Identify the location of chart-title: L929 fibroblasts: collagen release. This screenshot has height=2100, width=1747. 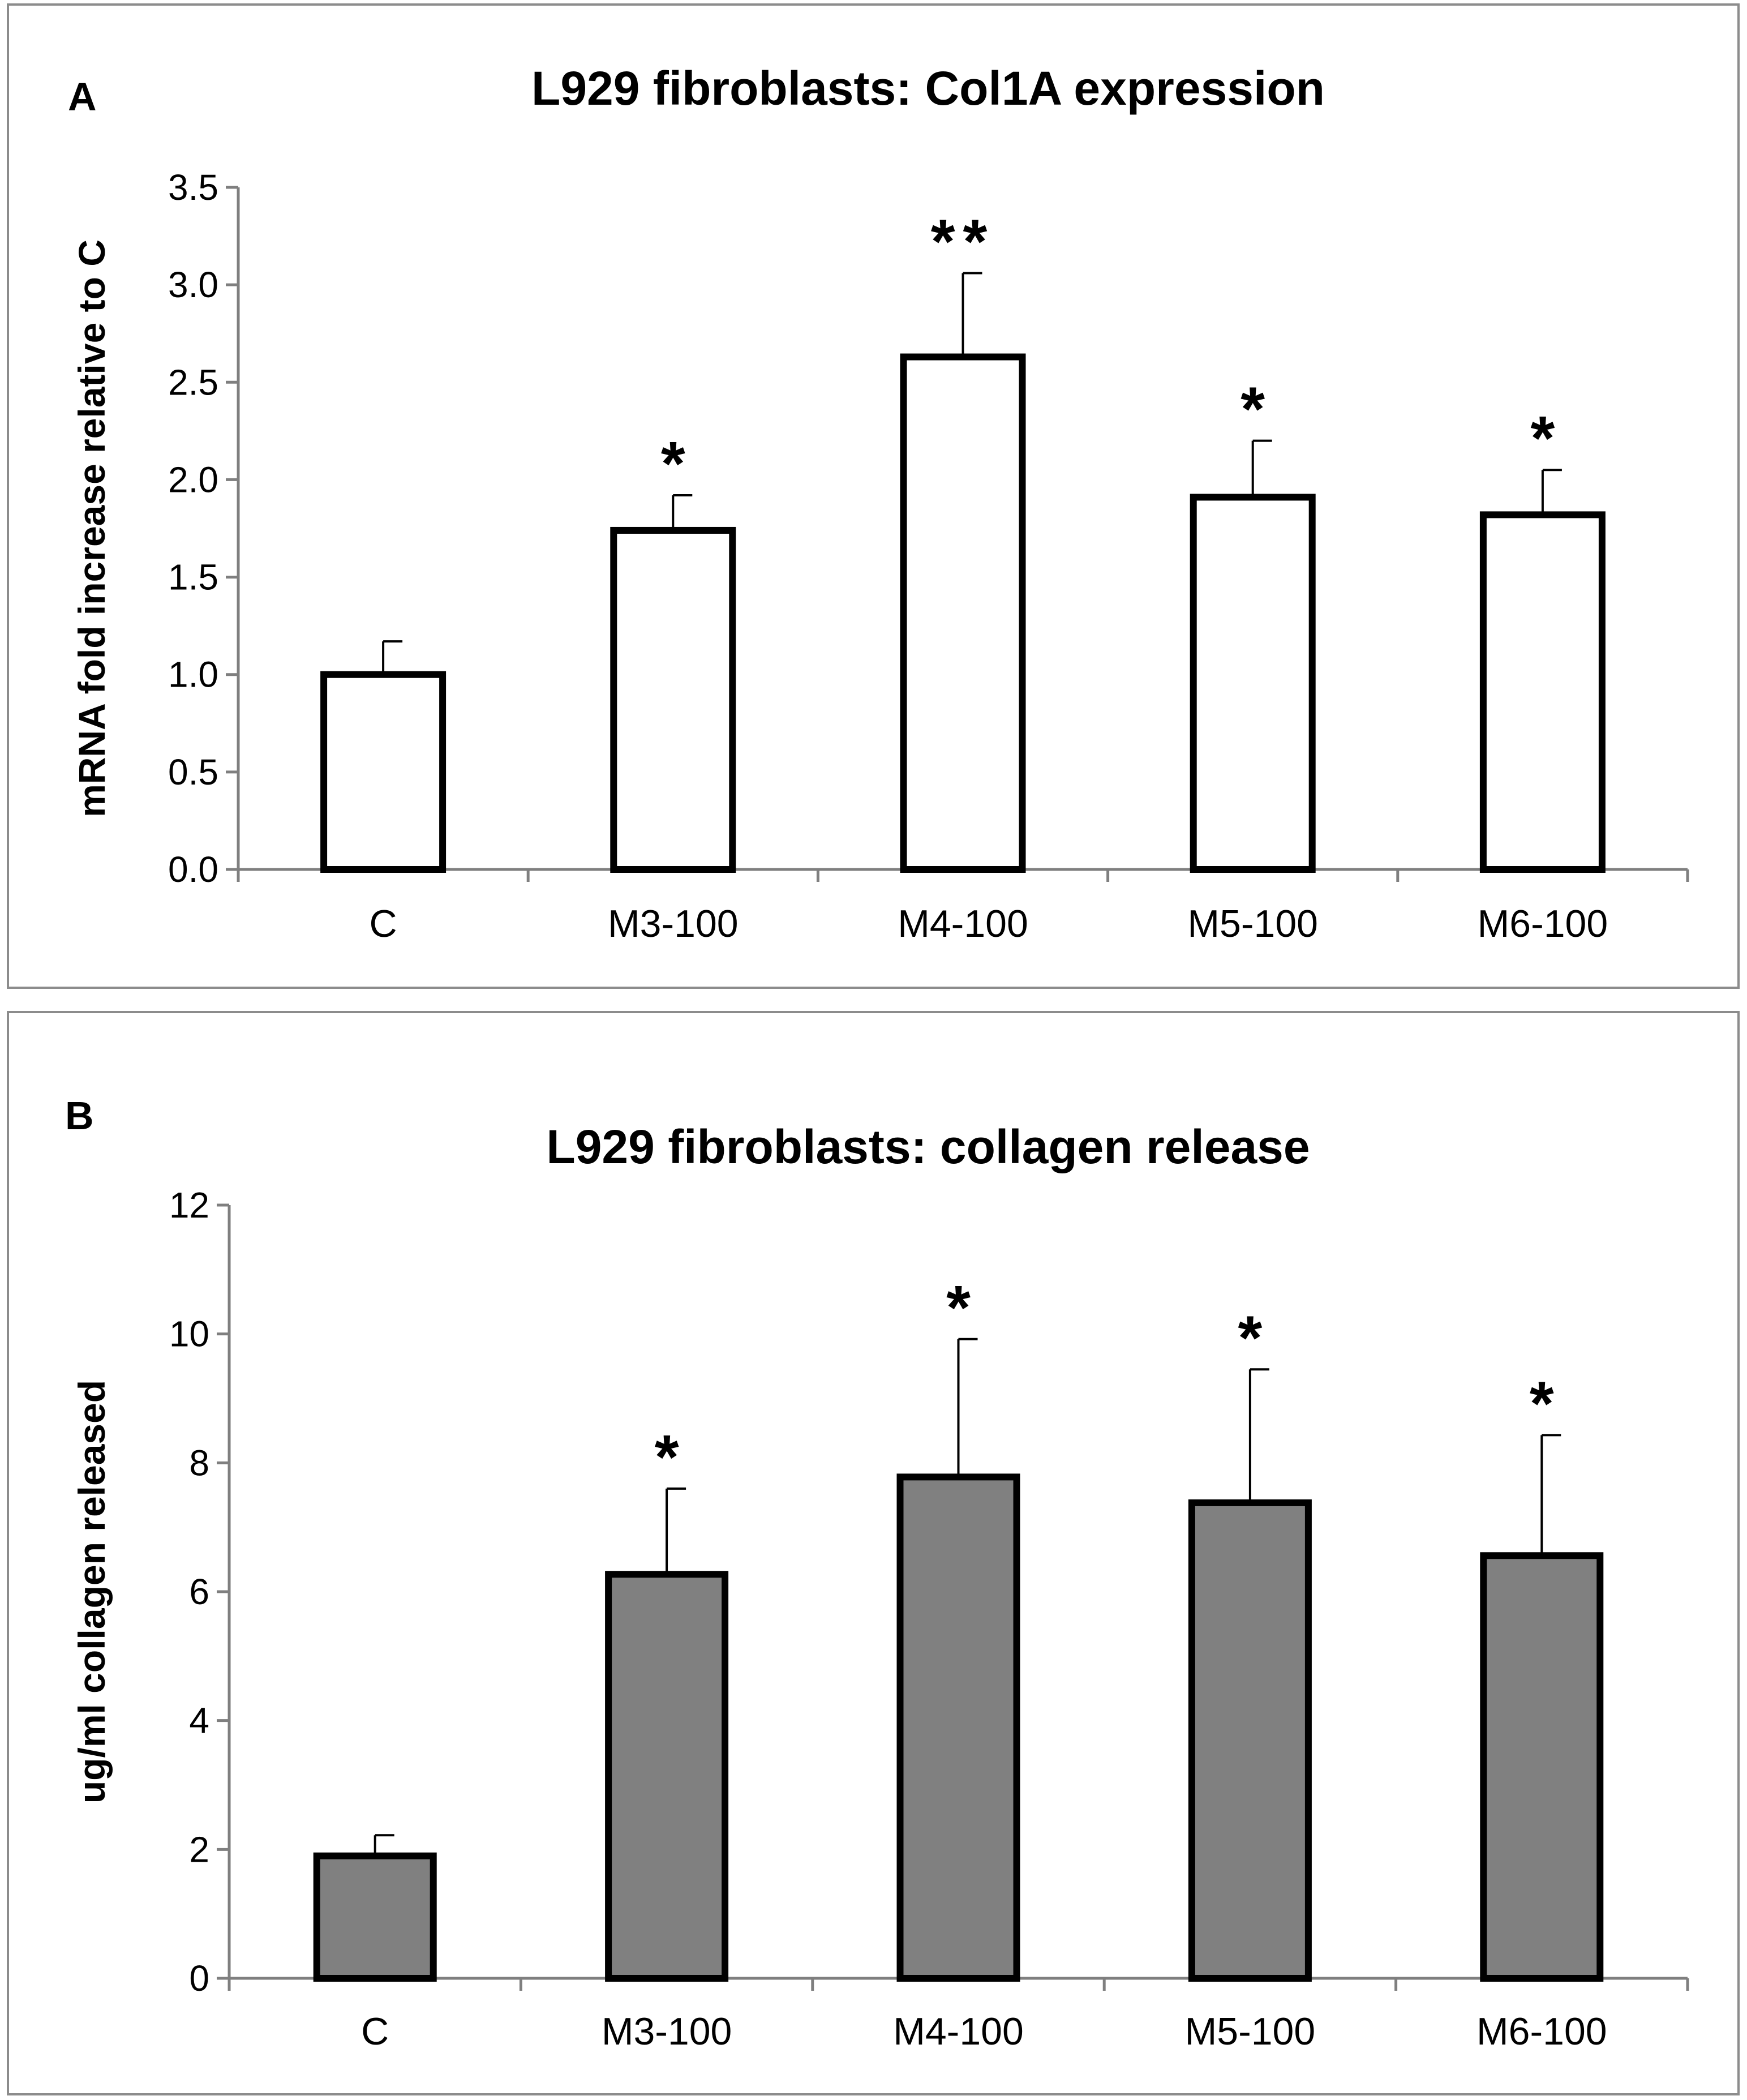
(928, 1146).